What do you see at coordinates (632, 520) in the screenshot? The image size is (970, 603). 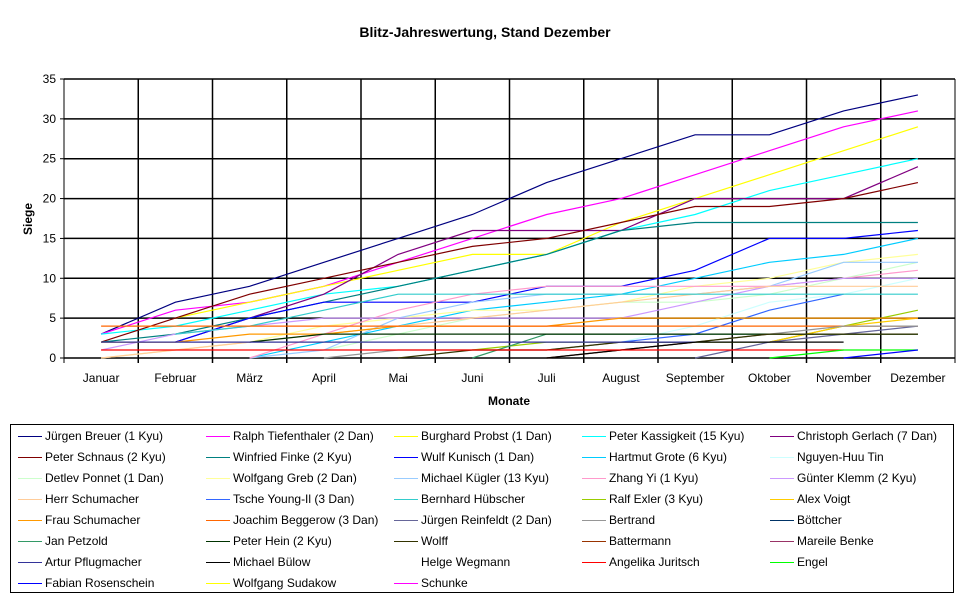 I see `legend-label: Bertrand` at bounding box center [632, 520].